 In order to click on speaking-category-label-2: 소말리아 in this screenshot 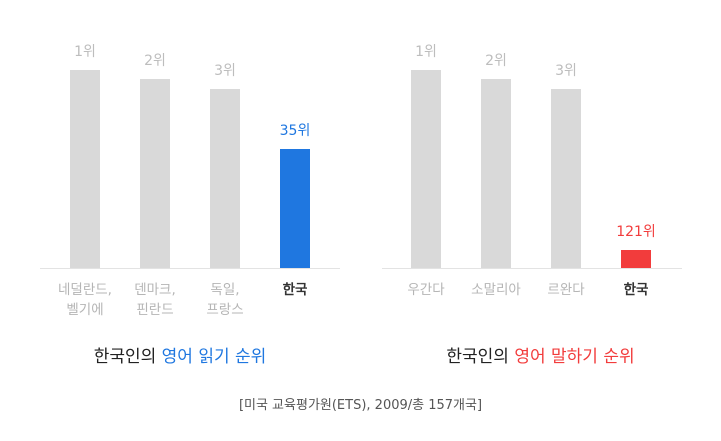, I will do `click(496, 290)`.